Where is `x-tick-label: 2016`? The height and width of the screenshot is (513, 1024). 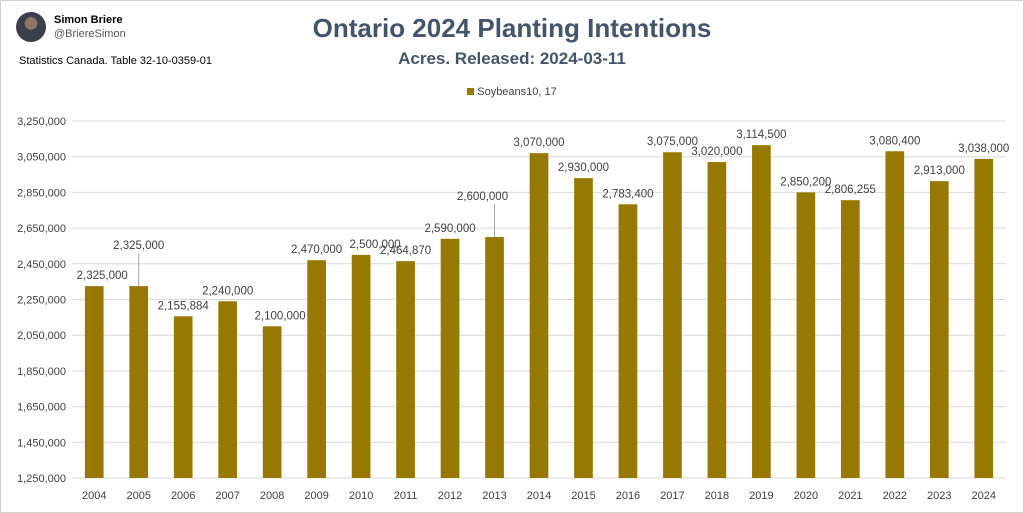 x-tick-label: 2016 is located at coordinates (628, 496).